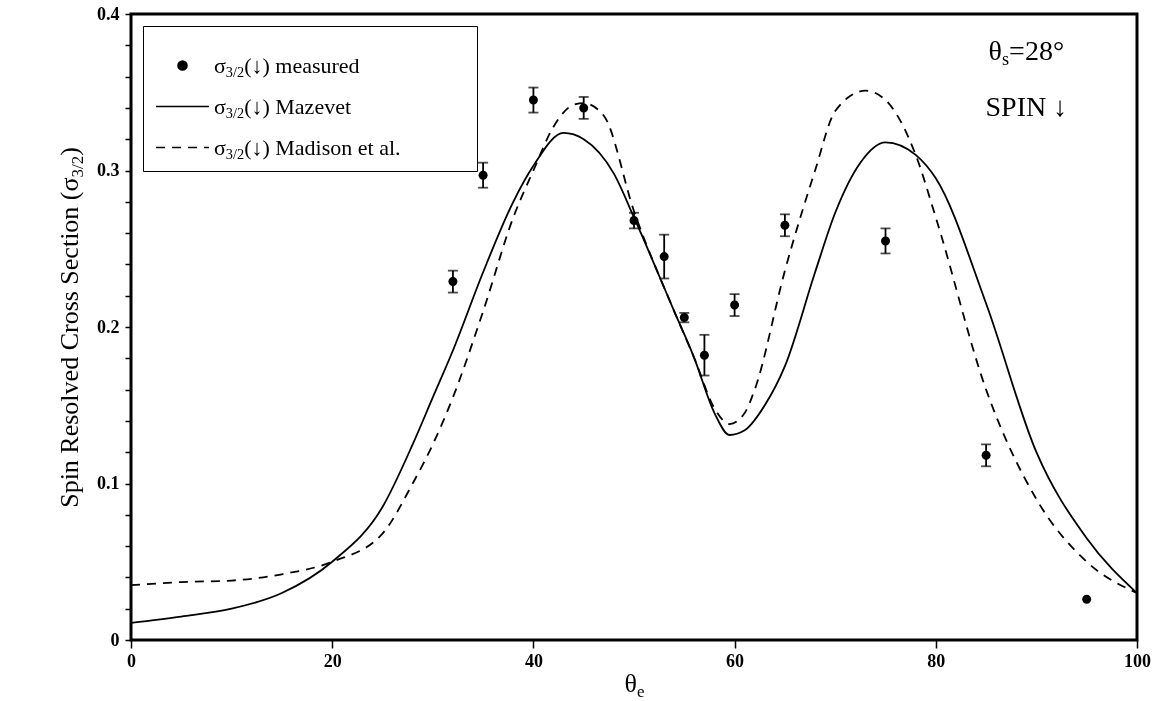  Describe the element at coordinates (1026, 51) in the screenshot. I see `annotation: θ$_{s}$=28°` at that location.